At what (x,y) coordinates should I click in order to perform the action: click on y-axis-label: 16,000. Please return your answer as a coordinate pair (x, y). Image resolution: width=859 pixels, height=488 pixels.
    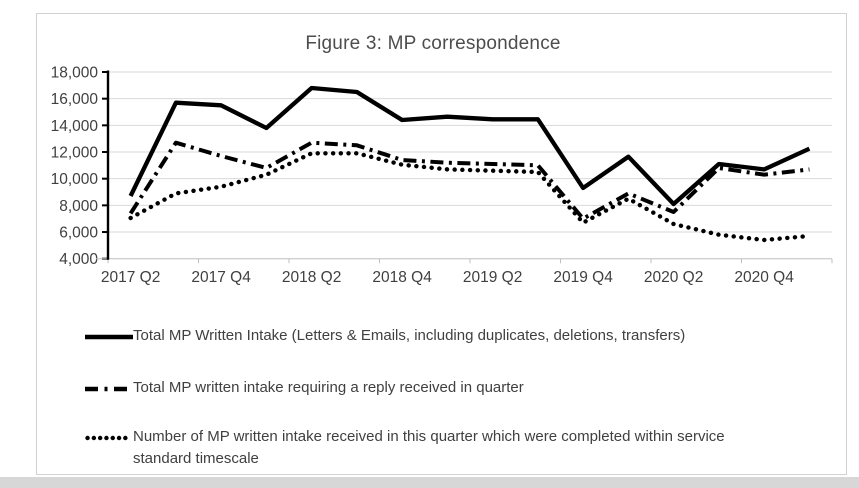
    Looking at the image, I should click on (75, 99).